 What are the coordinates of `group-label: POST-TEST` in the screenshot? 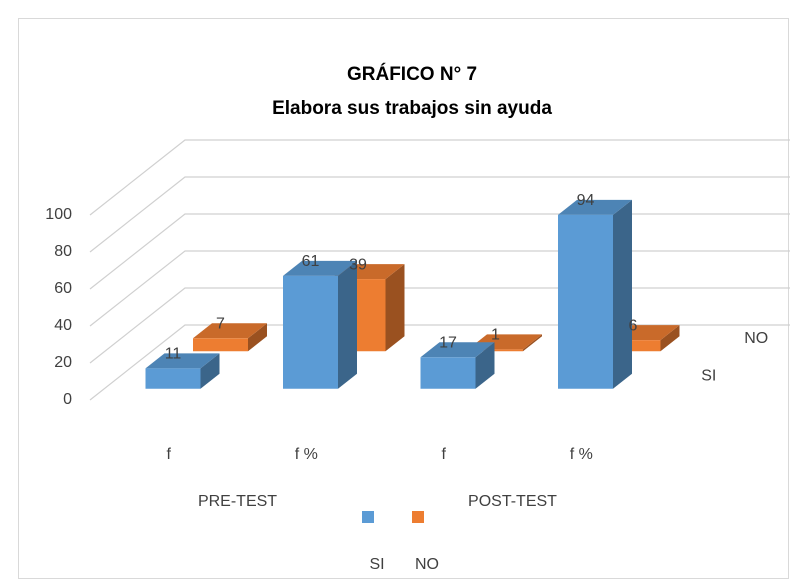 It's located at (512, 501).